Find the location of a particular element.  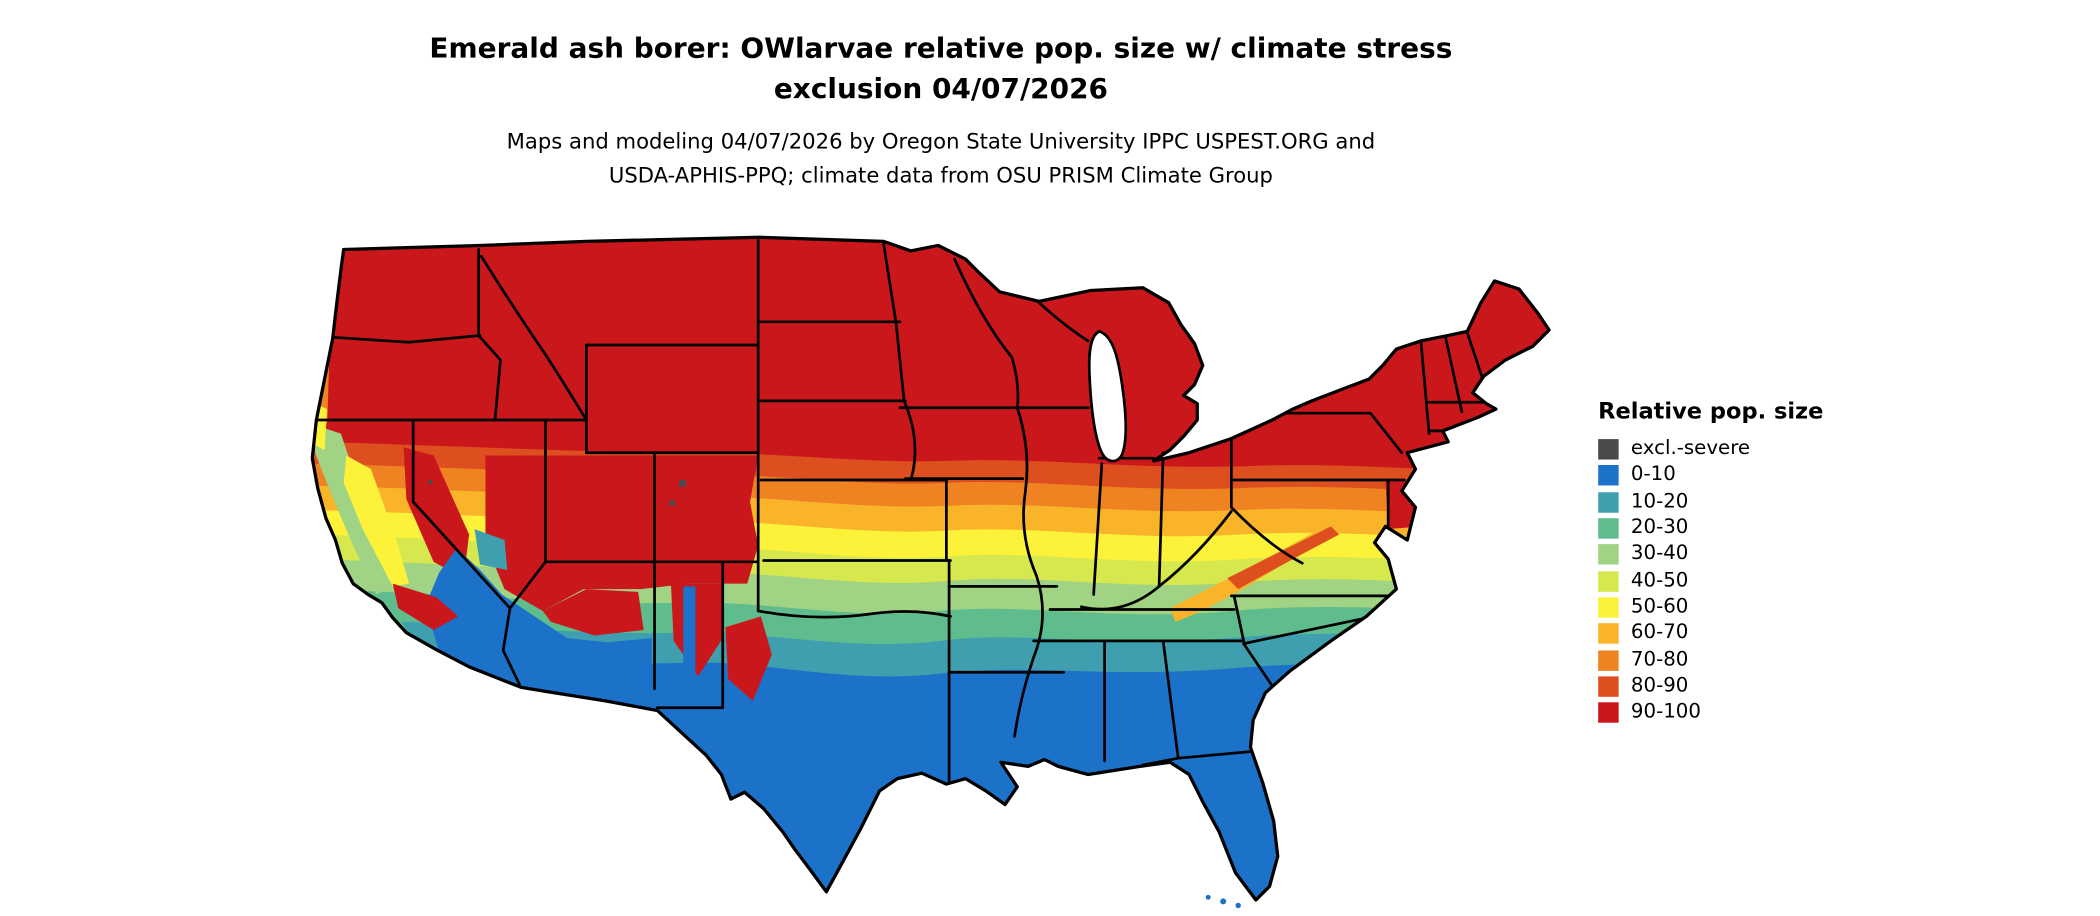

legend-item: 20-30 is located at coordinates (1734, 528).